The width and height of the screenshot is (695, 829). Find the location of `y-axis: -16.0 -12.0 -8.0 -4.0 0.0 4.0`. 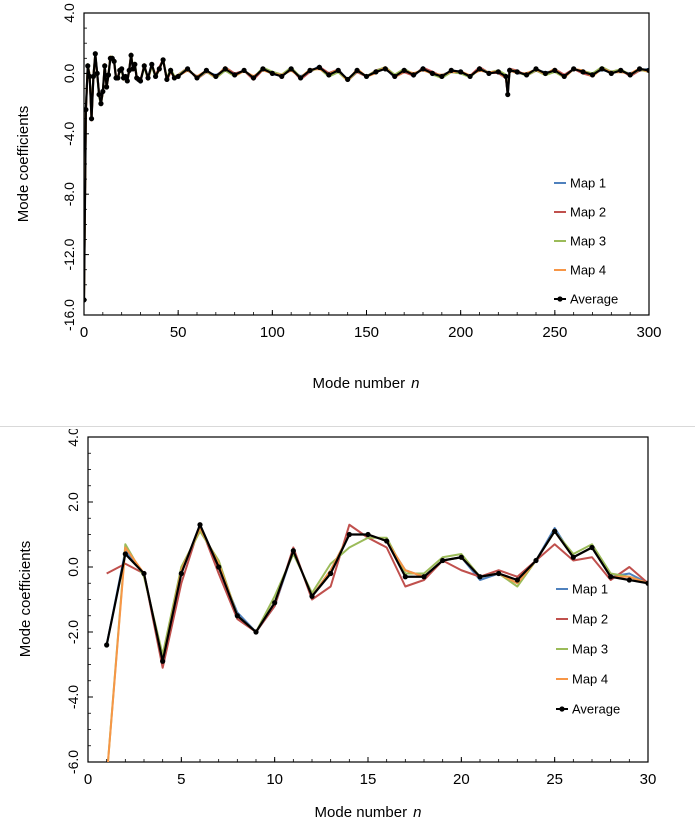

y-axis: -16.0 -12.0 -8.0 -4.0 0.0 4.0 is located at coordinates (75, 167).